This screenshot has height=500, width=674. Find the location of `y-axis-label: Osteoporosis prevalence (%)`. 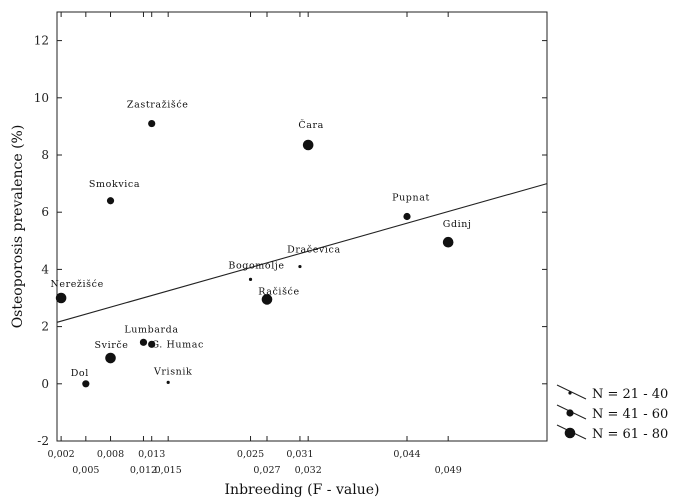

y-axis-label: Osteoporosis prevalence (%) is located at coordinates (18, 227).